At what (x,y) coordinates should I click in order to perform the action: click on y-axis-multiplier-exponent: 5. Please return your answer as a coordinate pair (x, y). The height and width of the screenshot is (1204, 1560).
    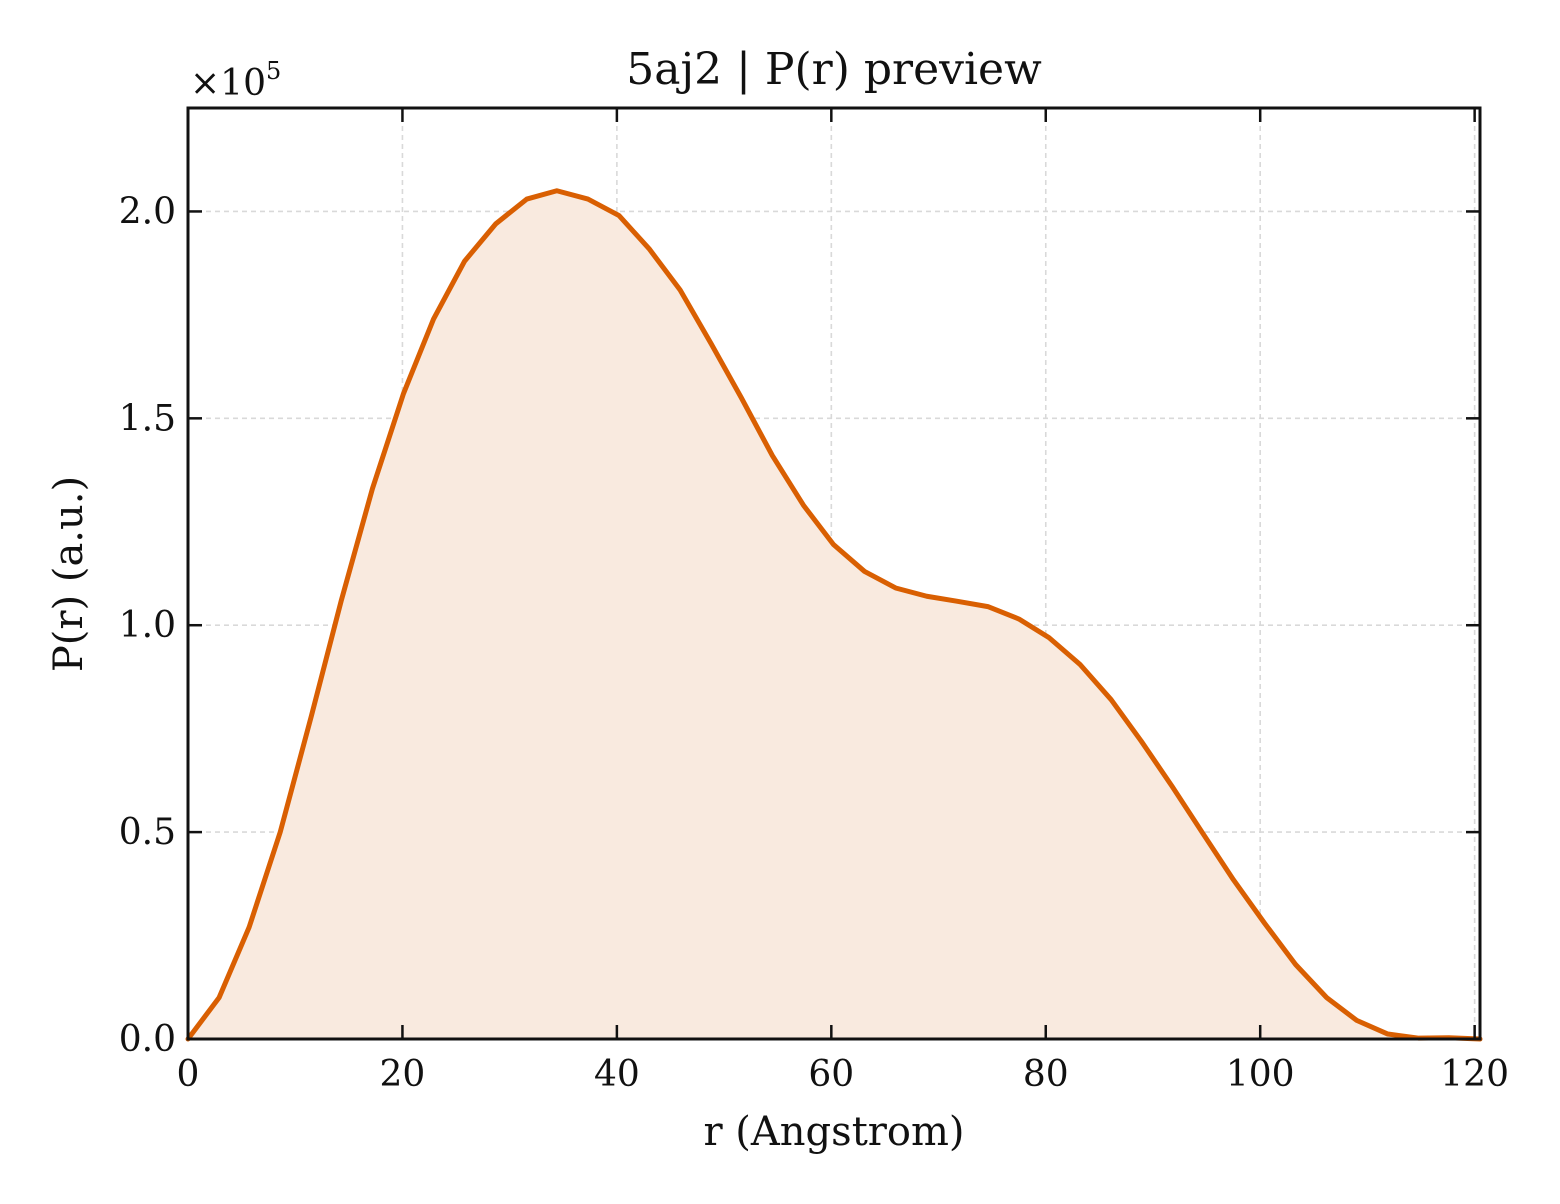
    Looking at the image, I should click on (273, 71).